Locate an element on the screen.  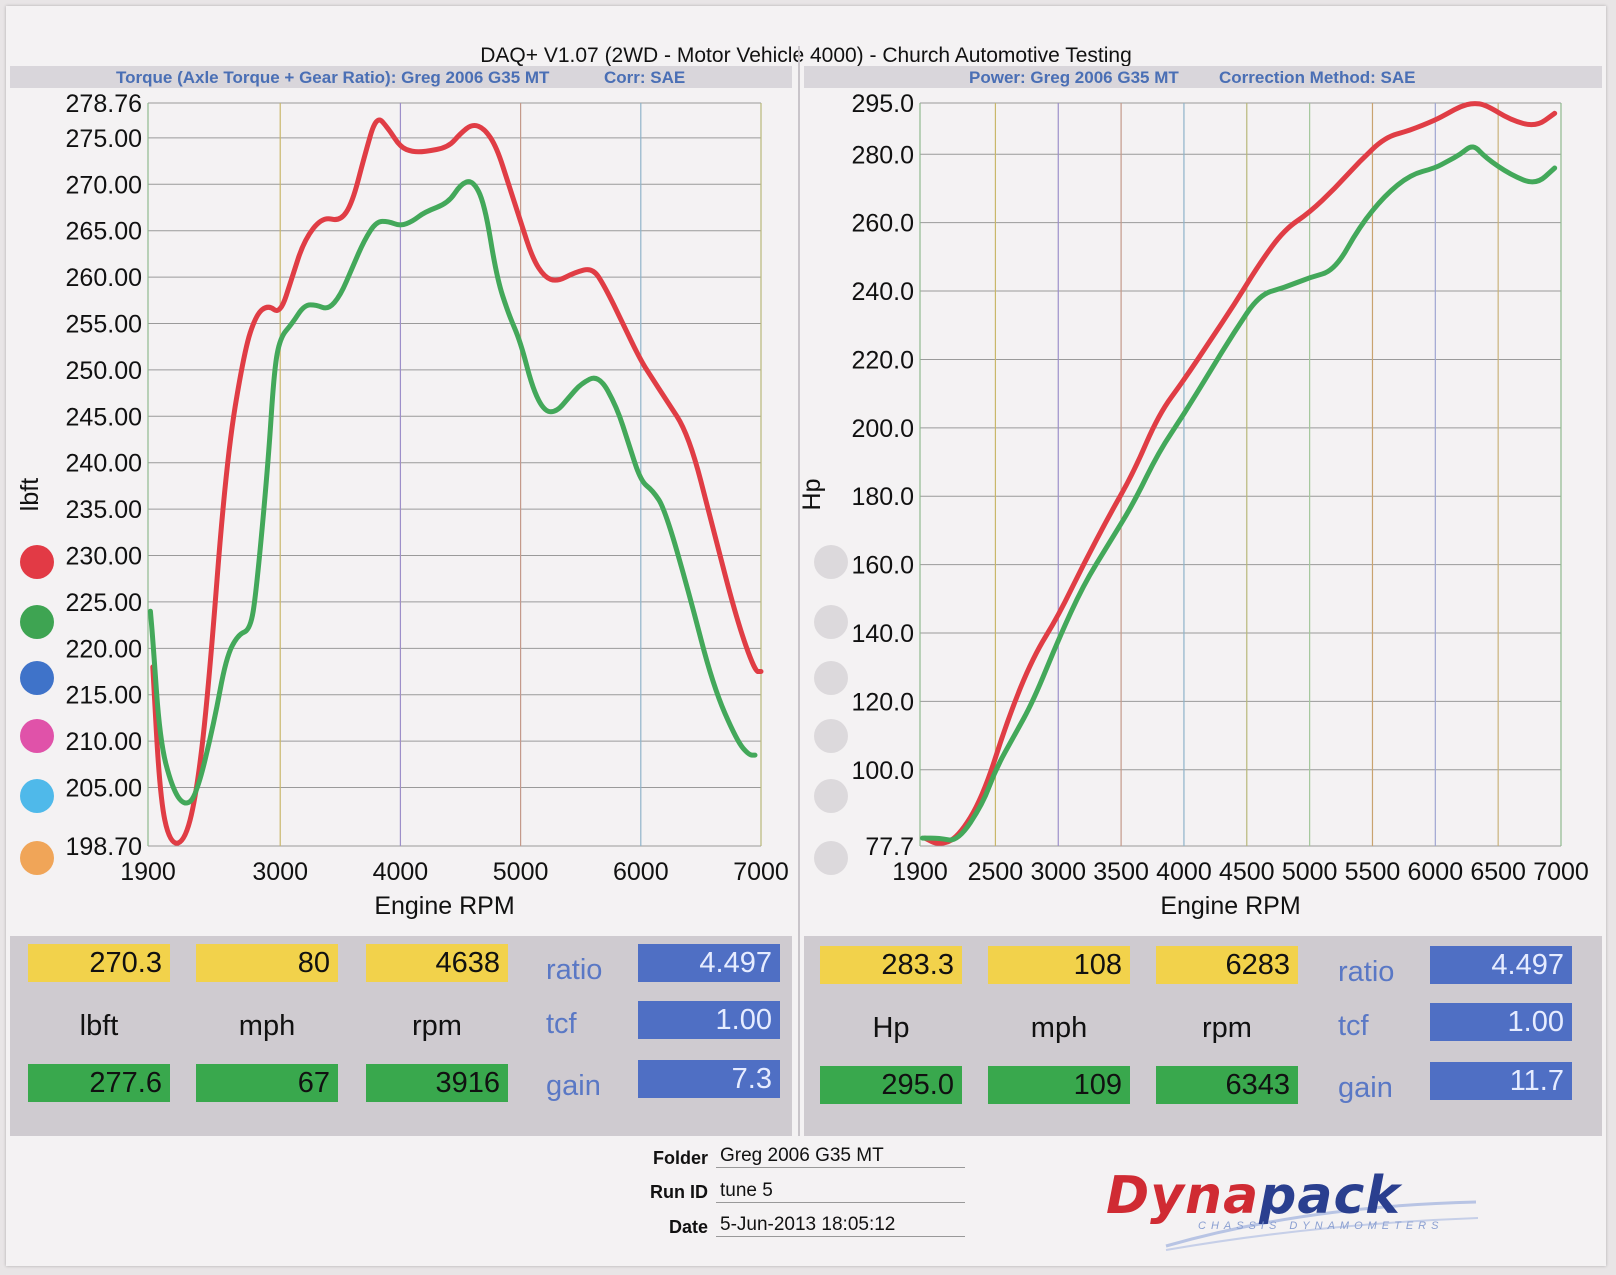
power-y-tick-label: 260.0 is located at coordinates (882, 224).